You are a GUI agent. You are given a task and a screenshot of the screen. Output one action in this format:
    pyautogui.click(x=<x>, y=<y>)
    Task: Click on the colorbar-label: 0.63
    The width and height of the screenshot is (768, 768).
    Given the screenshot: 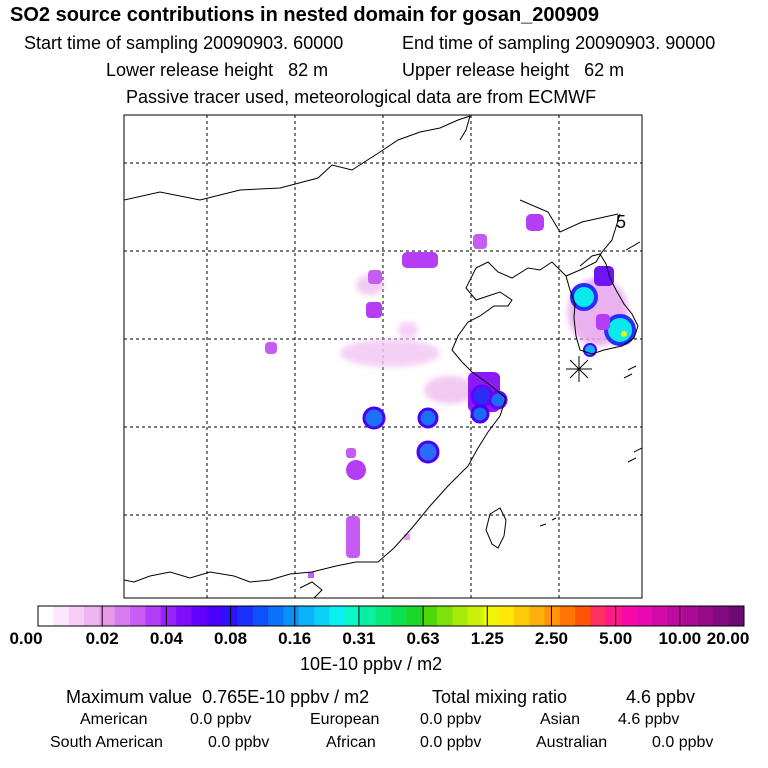 What is the action you would take?
    pyautogui.click(x=423, y=638)
    